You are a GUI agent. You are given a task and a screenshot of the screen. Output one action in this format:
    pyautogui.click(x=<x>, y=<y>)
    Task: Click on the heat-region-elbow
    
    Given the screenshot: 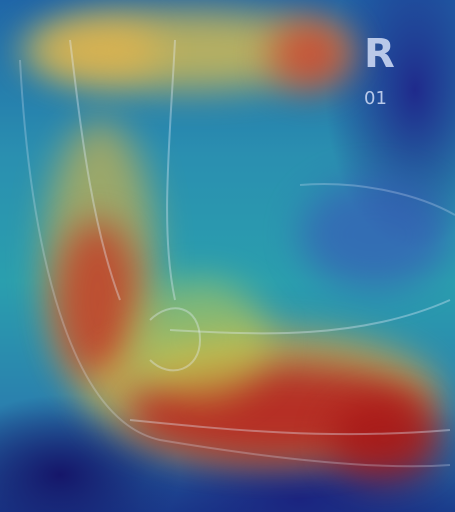 What is the action you would take?
    pyautogui.click(x=200, y=340)
    